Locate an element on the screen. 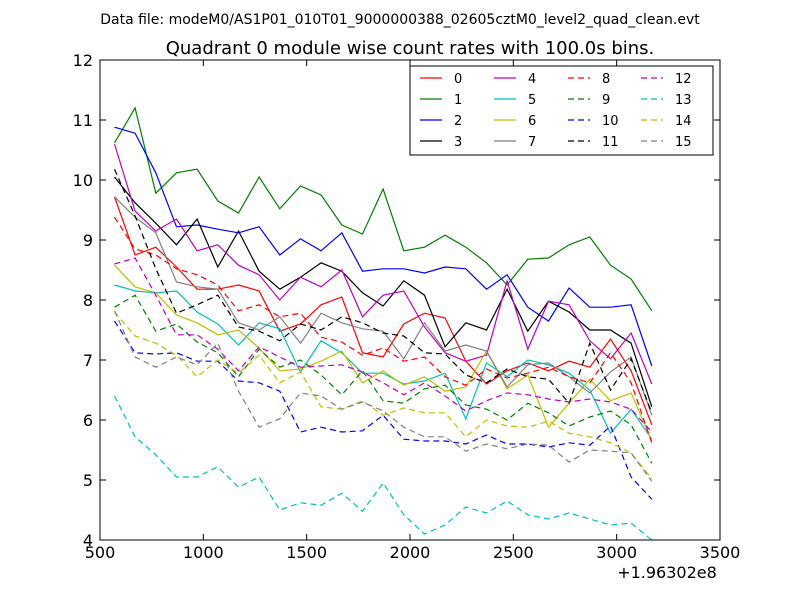 This screenshot has width=800, height=600. x-tick-label: 2500 is located at coordinates (513, 552).